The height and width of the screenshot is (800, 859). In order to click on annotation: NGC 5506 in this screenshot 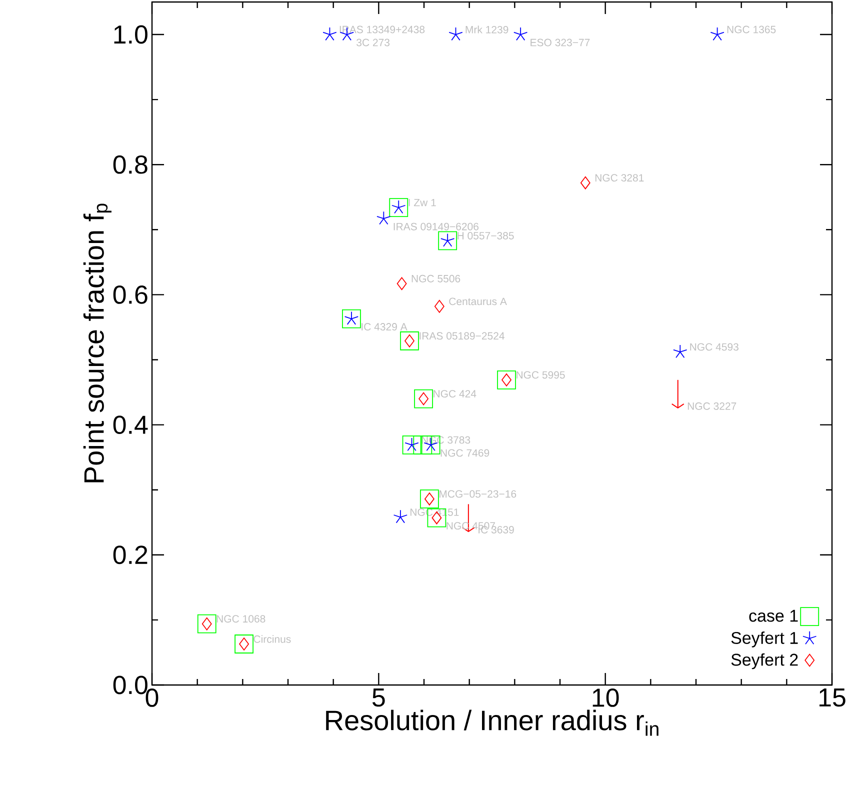, I will do `click(436, 278)`.